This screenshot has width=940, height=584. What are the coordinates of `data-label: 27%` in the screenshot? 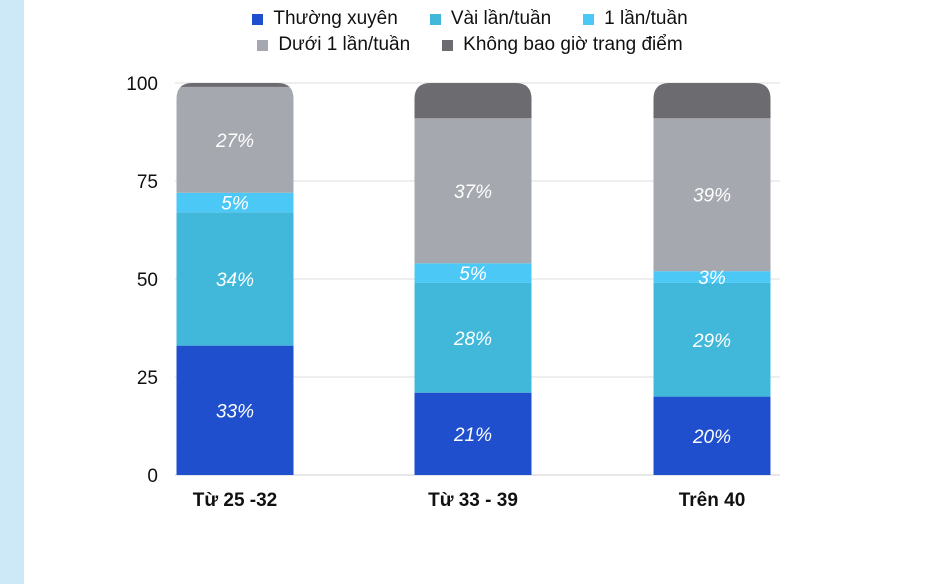 It's located at (234, 141).